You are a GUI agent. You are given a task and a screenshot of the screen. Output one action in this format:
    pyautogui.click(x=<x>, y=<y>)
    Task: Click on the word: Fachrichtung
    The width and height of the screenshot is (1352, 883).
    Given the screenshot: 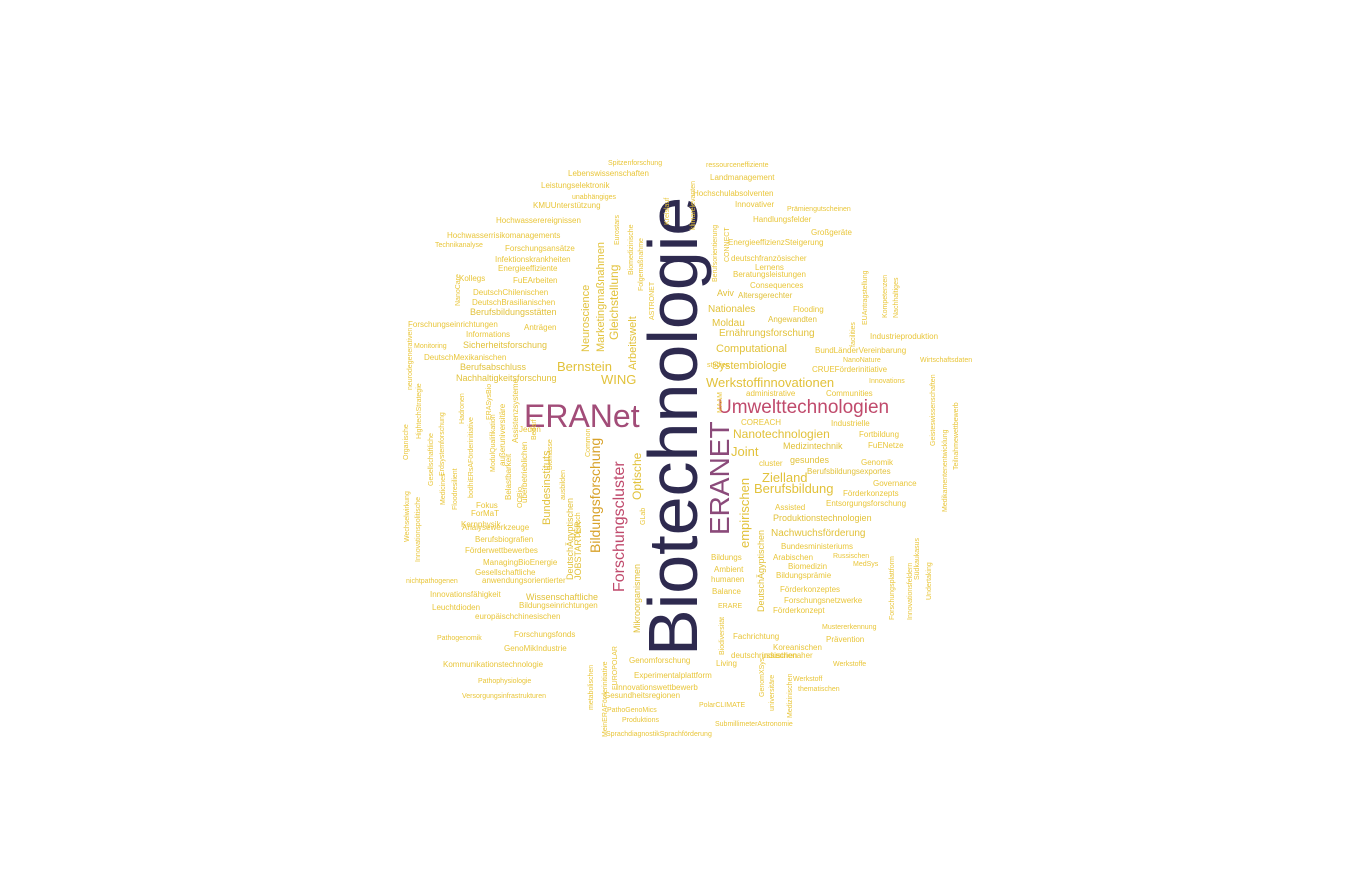 What is the action you would take?
    pyautogui.click(x=756, y=636)
    